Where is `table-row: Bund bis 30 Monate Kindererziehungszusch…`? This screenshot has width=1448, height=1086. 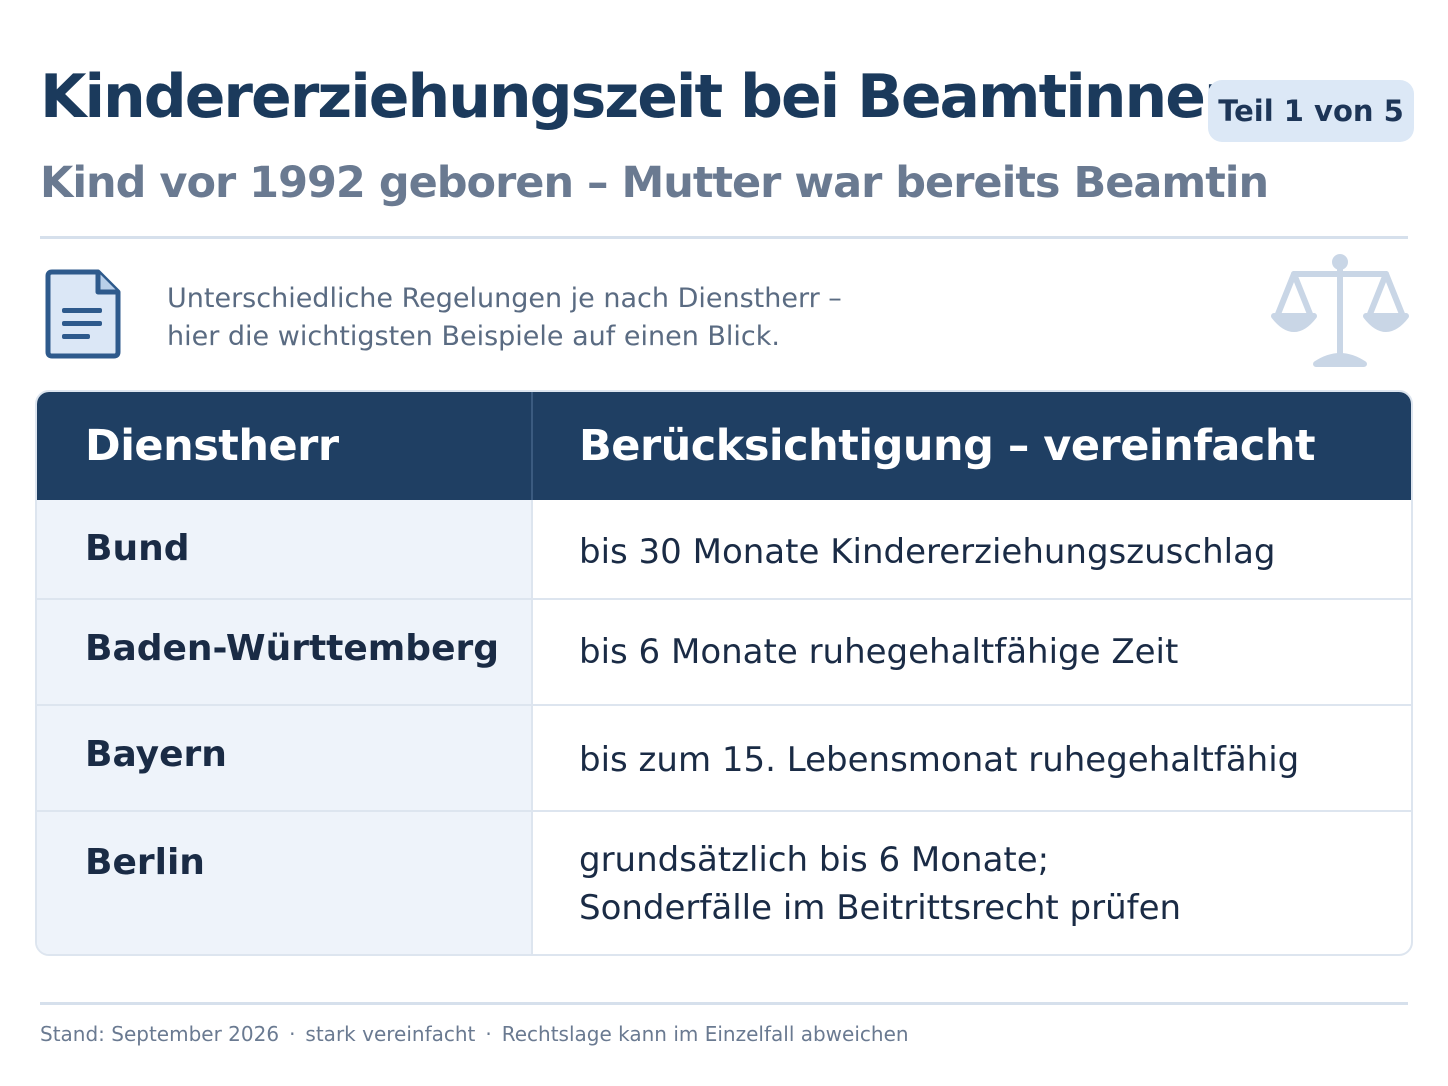
table-row: Bund bis 30 Monate Kindererziehungszusch… is located at coordinates (724, 550).